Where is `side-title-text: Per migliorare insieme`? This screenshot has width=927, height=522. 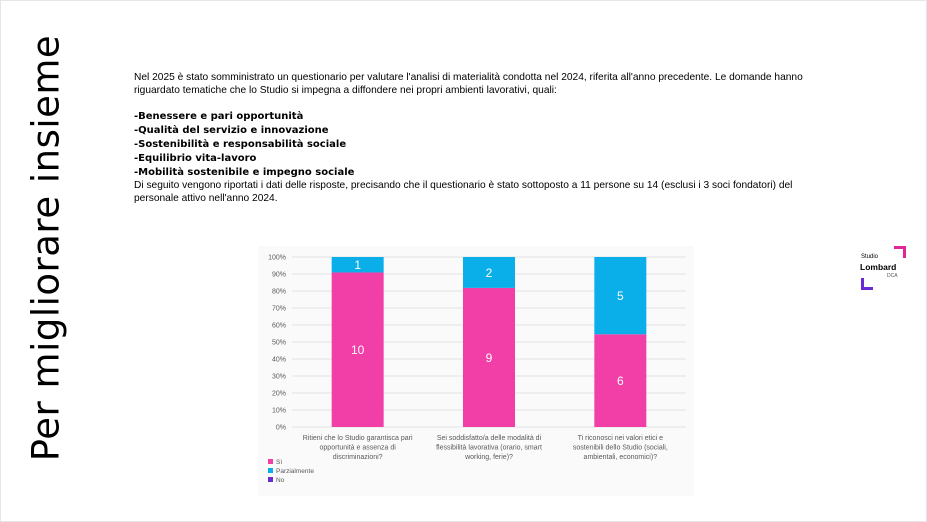
side-title-text: Per migliorare insieme is located at coordinates (46, 248).